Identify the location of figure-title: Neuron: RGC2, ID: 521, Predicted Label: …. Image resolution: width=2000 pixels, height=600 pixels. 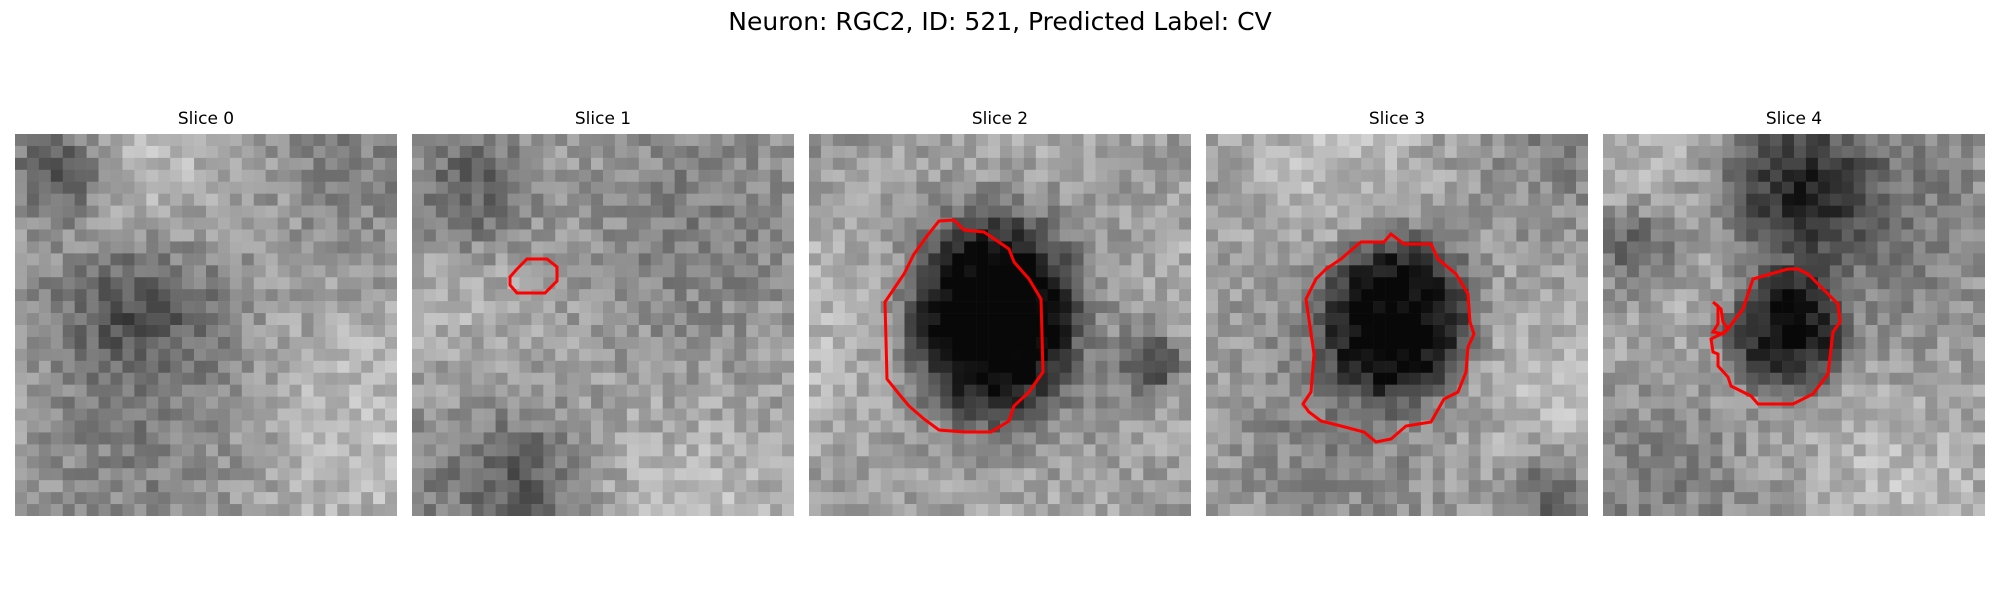
(1000, 21).